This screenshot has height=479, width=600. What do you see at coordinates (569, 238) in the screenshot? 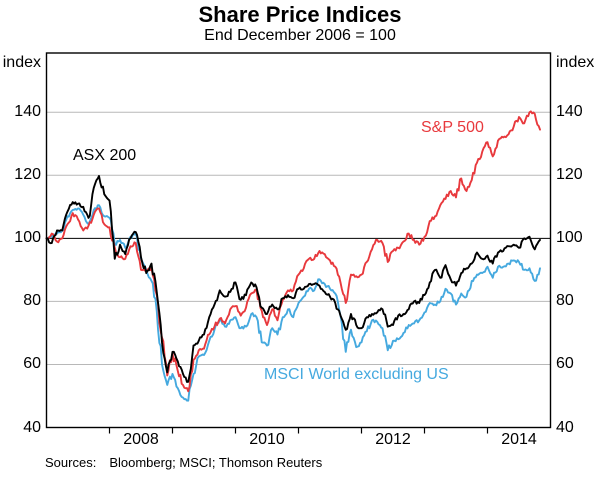
I see `y-tick-label-right-100: 100` at bounding box center [569, 238].